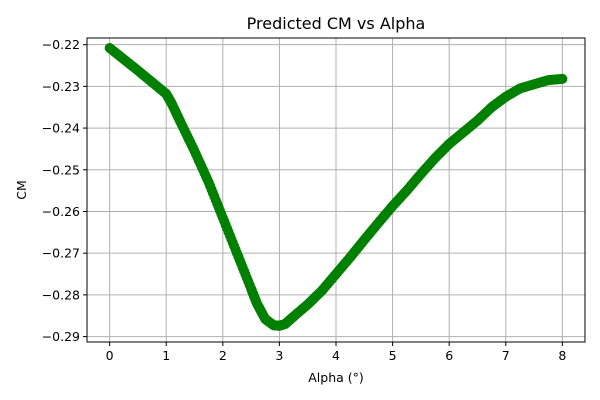  Describe the element at coordinates (61, 169) in the screenshot. I see `y-tick-label: −0.25` at that location.